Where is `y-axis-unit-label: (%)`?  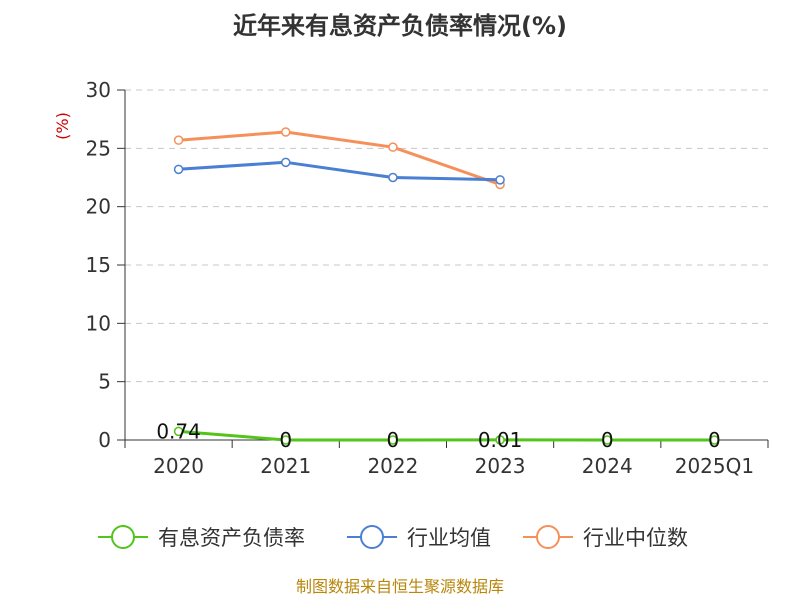
y-axis-unit-label: (%) is located at coordinates (62, 126).